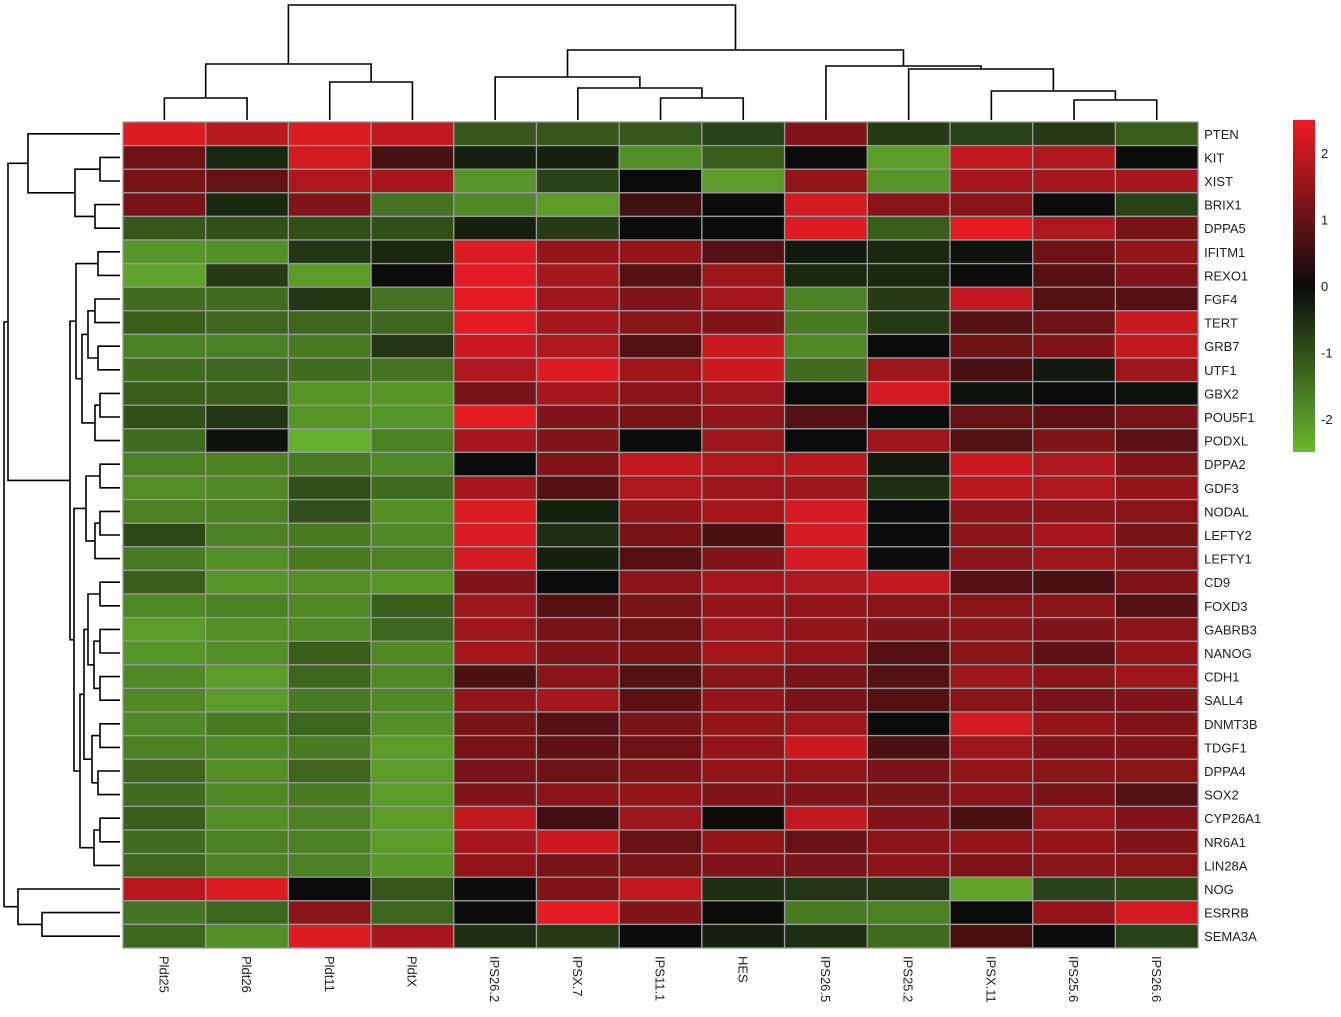 The height and width of the screenshot is (1017, 1341). I want to click on color-legend-ticks: 2 1 0 -1 -2, so click(1327, 286).